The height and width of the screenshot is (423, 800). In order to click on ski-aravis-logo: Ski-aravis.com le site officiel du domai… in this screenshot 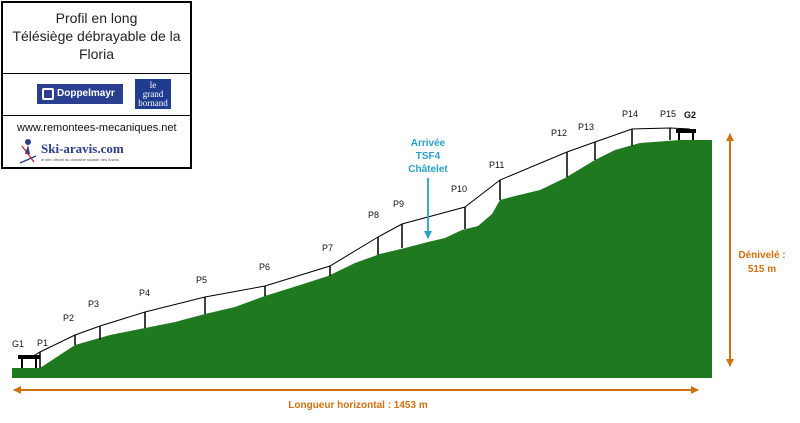, I will do `click(80, 152)`.